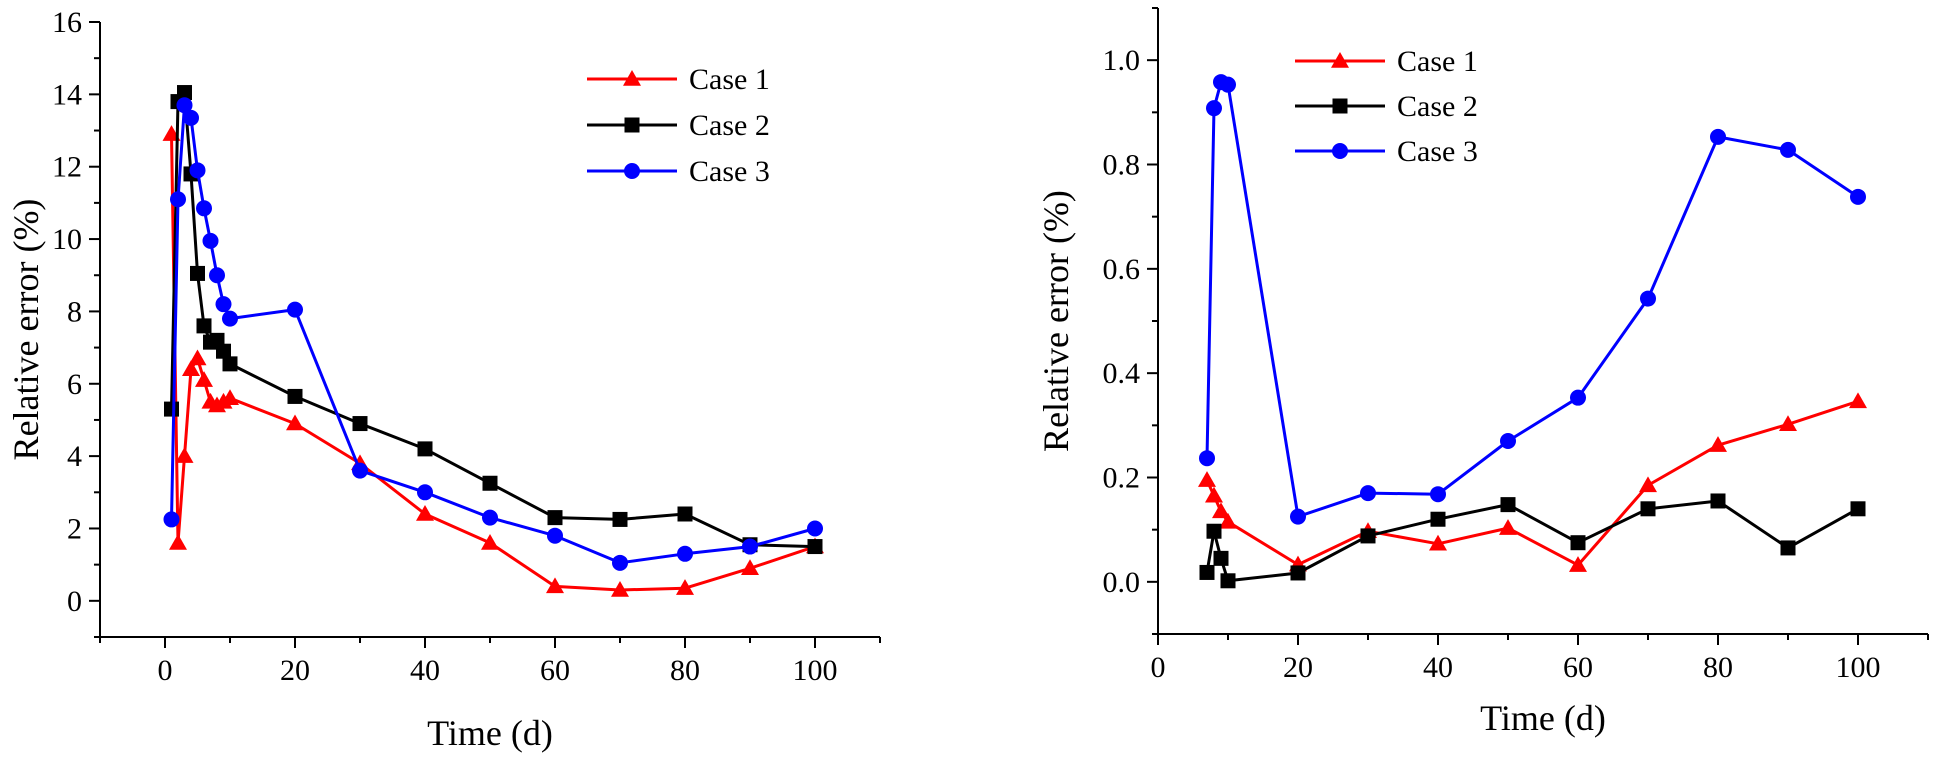  What do you see at coordinates (1122, 373) in the screenshot?
I see `y-tick-label: 0.4` at bounding box center [1122, 373].